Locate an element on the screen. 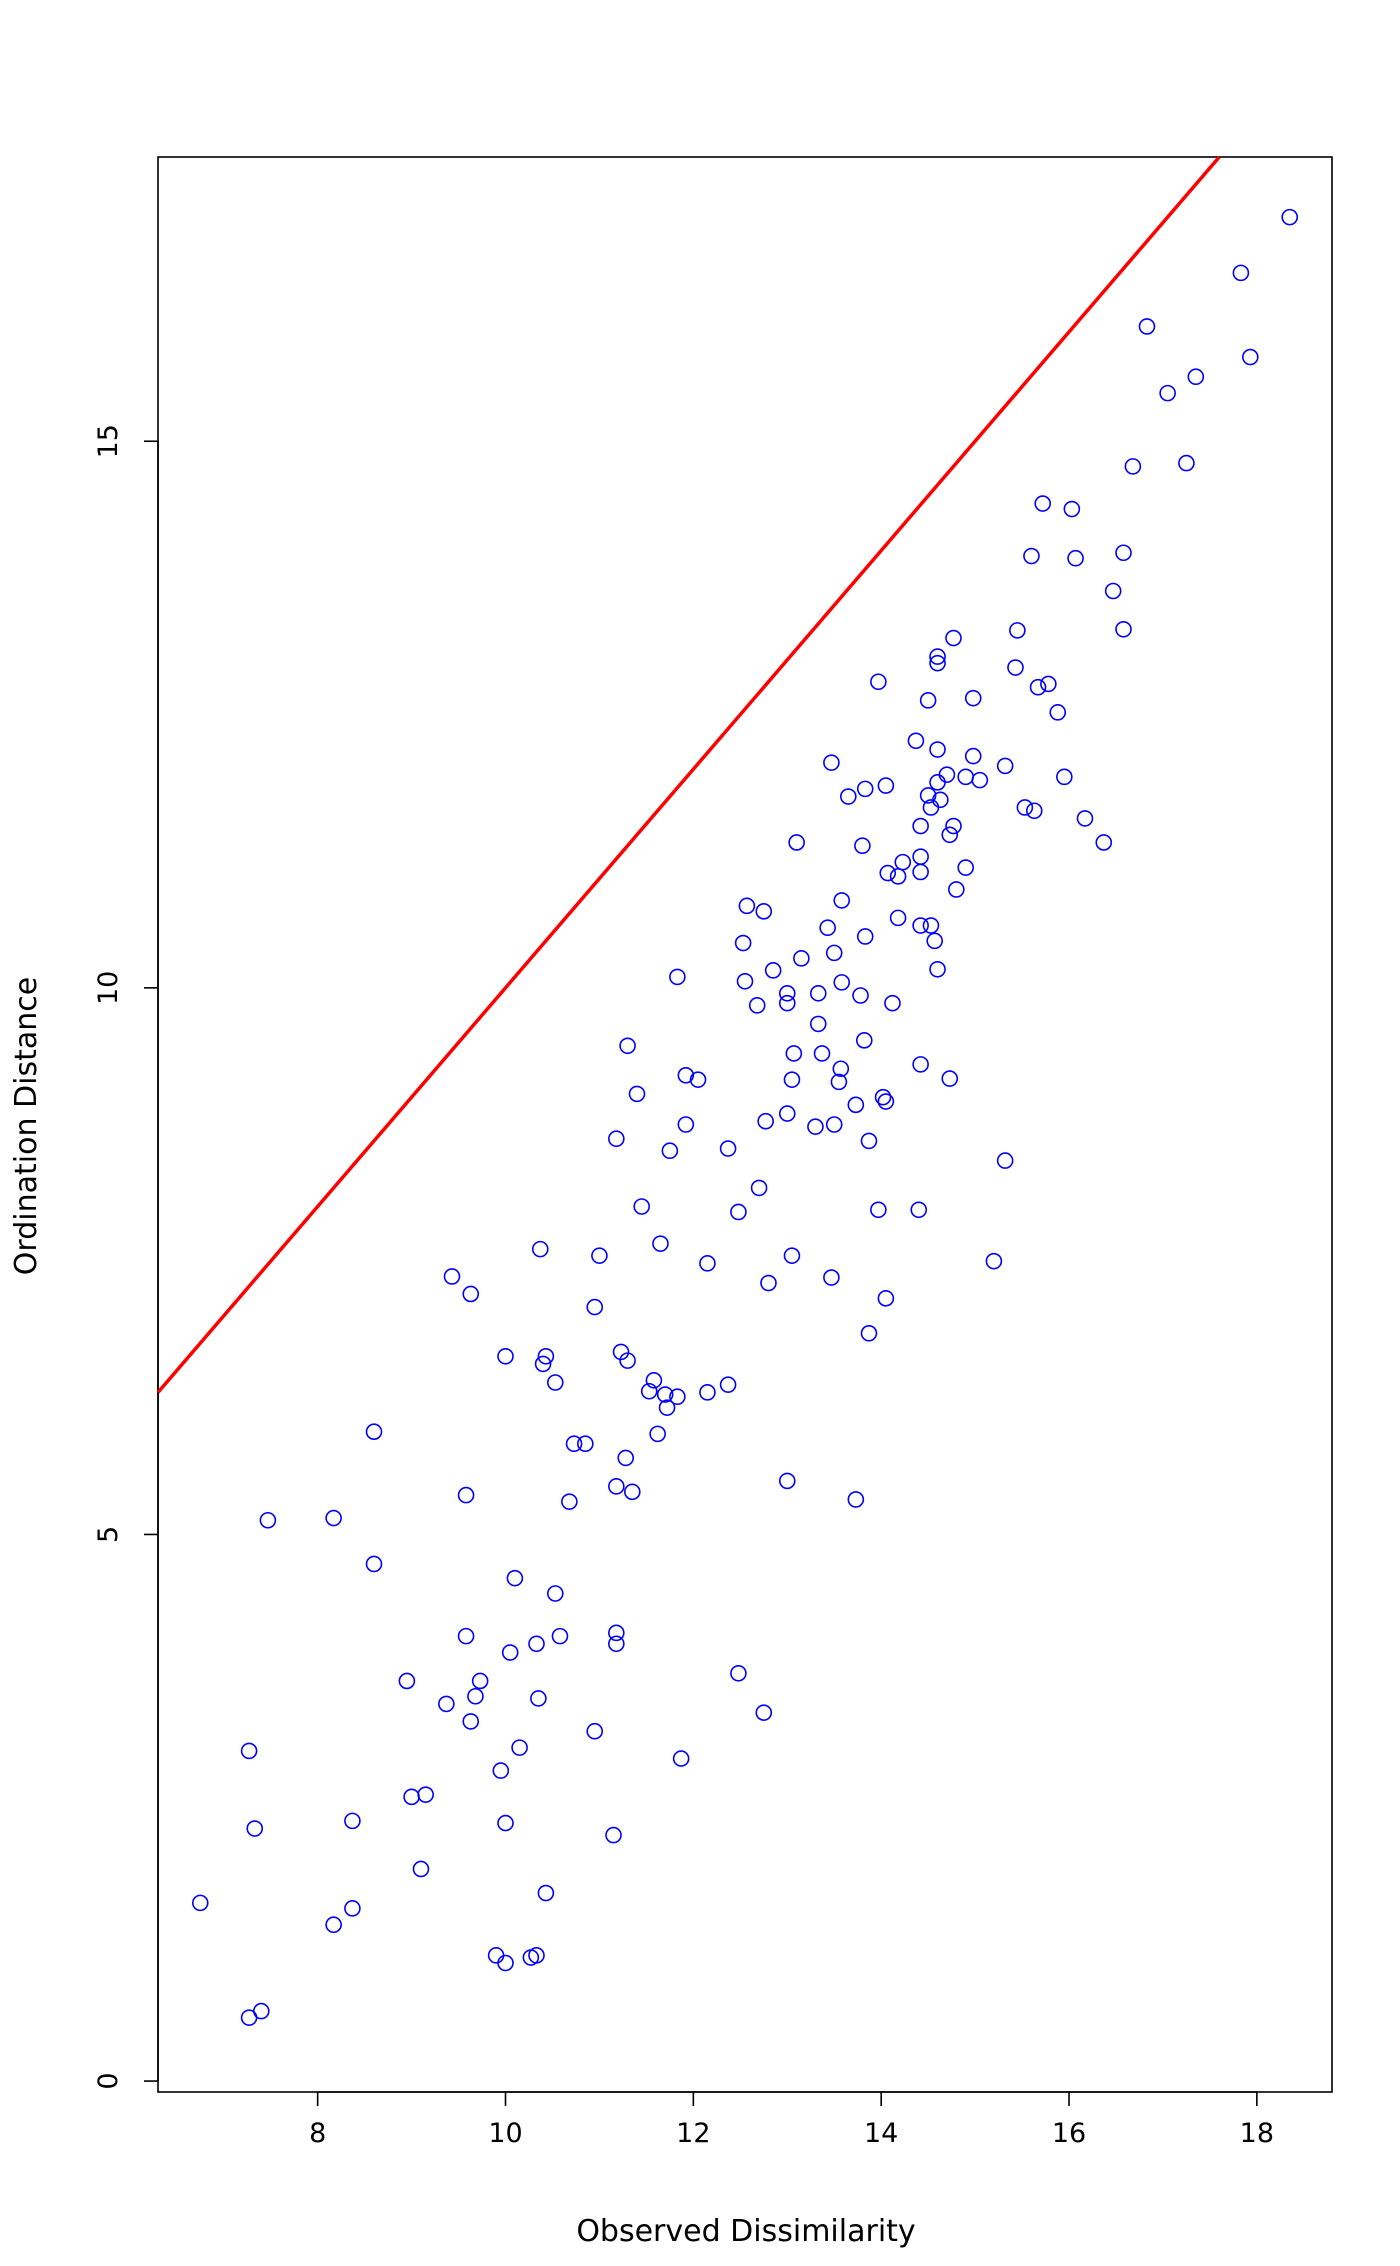 The width and height of the screenshot is (1400, 2266). y-axis-title: Ordination Distance is located at coordinates (26, 1126).